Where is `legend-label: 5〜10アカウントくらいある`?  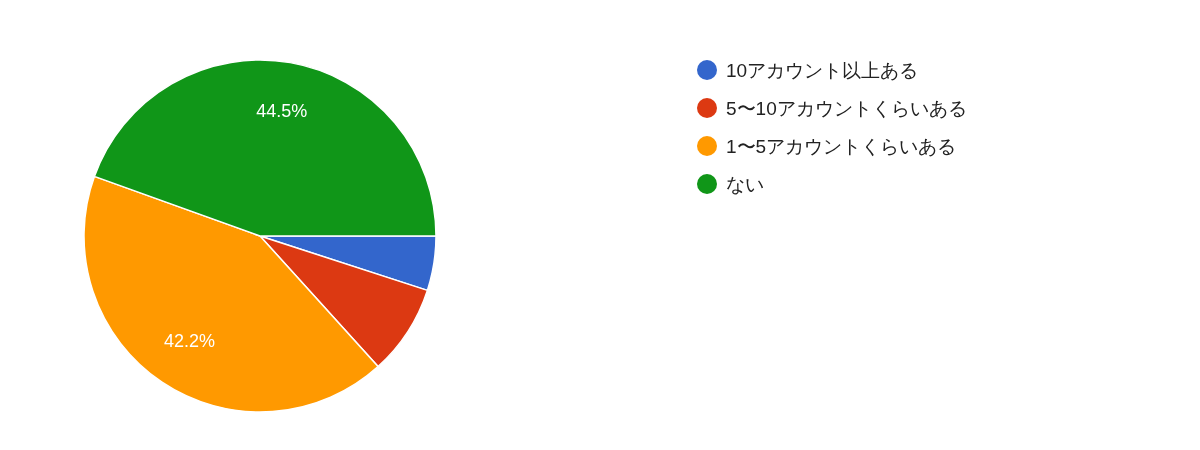 legend-label: 5〜10アカウントくらいある is located at coordinates (846, 108).